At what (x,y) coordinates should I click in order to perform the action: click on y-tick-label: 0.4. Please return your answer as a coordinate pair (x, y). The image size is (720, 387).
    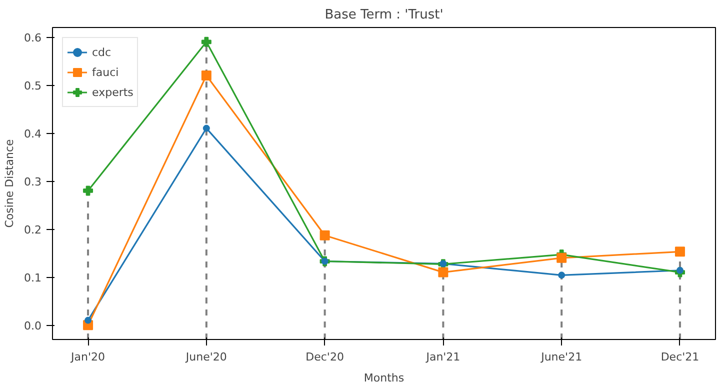
    Looking at the image, I should click on (33, 134).